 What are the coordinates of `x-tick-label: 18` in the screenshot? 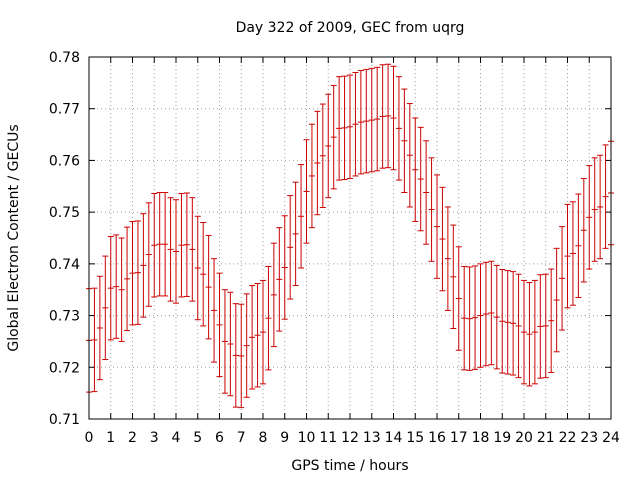 It's located at (481, 438).